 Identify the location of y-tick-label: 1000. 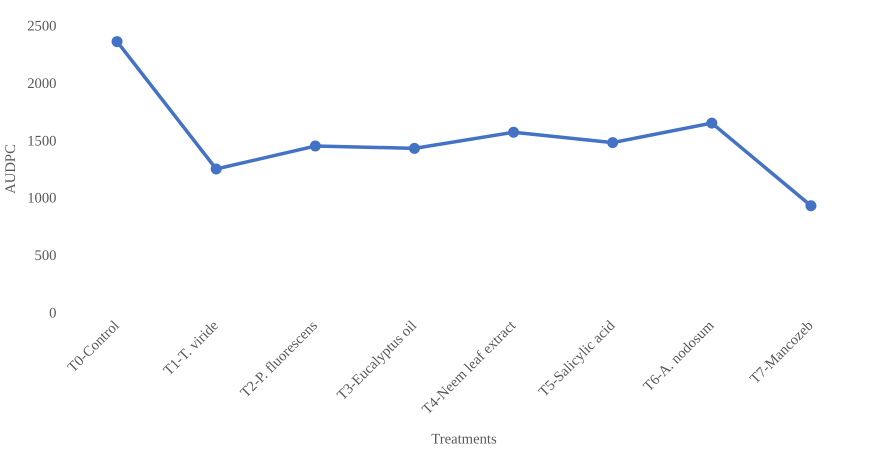
(41, 198).